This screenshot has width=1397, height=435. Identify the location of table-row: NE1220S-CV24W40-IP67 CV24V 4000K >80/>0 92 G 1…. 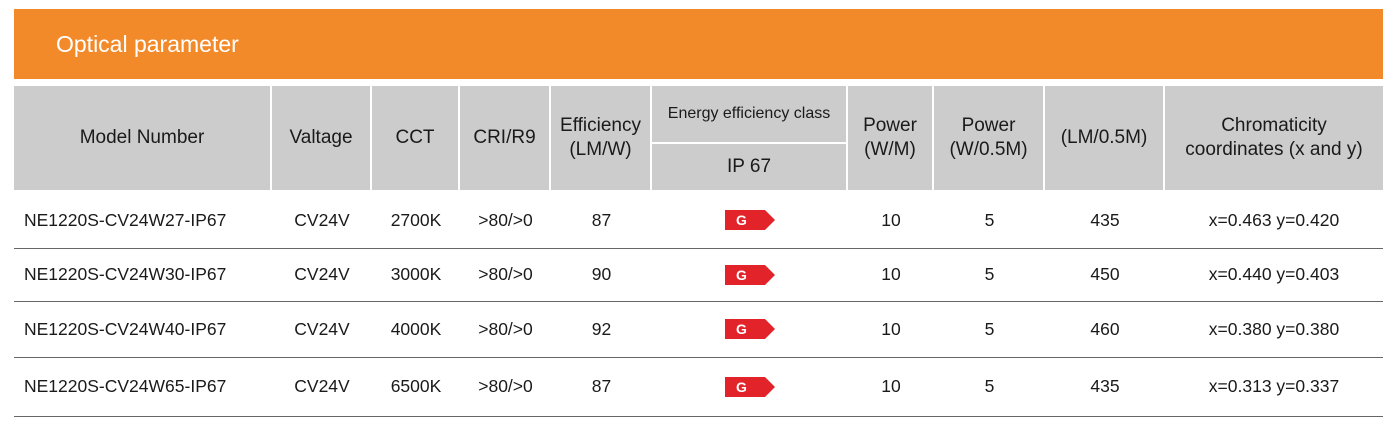
(698, 329).